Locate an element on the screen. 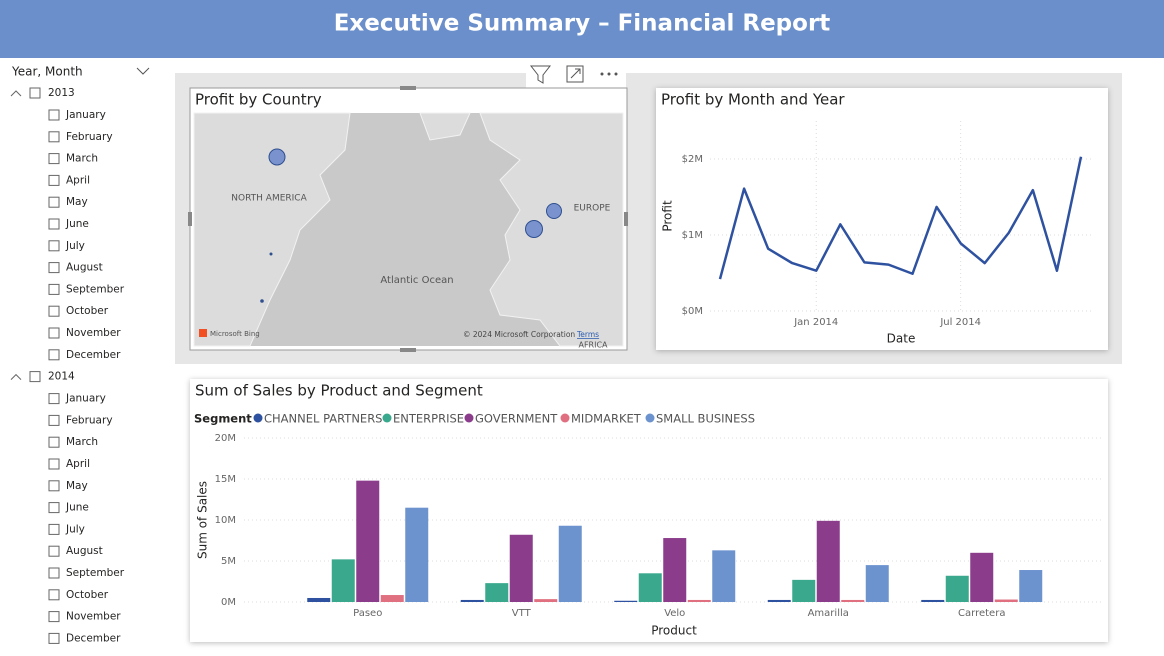 The image size is (1164, 656). x-tick-label: Velo is located at coordinates (674, 613).